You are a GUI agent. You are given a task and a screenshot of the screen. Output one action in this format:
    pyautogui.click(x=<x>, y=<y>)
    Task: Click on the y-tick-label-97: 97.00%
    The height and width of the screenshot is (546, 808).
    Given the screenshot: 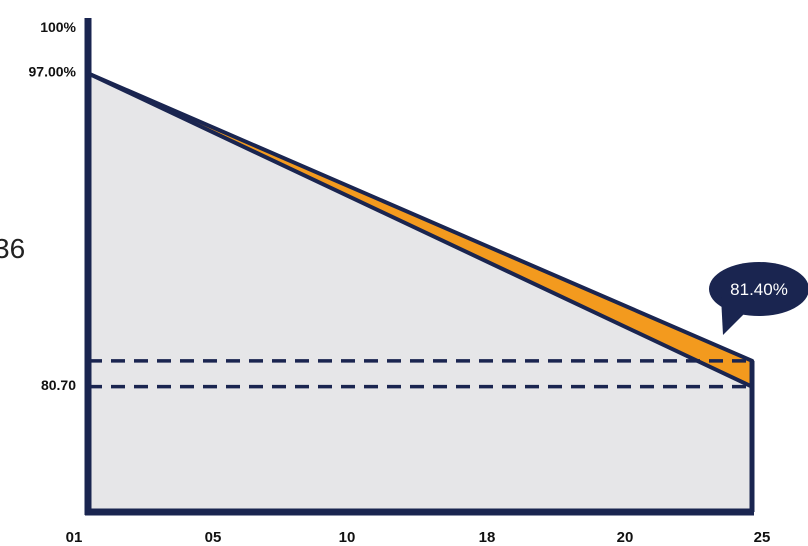 What is the action you would take?
    pyautogui.click(x=53, y=71)
    